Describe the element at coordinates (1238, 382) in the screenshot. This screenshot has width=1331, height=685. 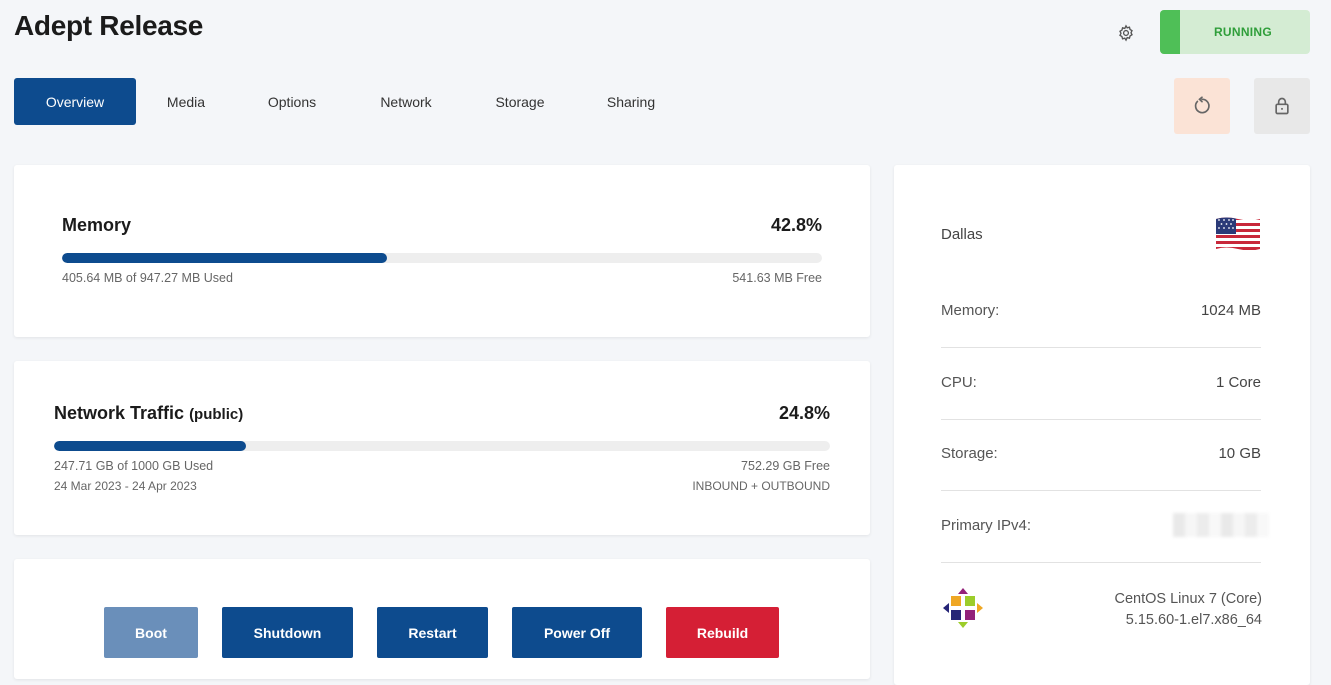
I see `spec-value: 1 Core` at that location.